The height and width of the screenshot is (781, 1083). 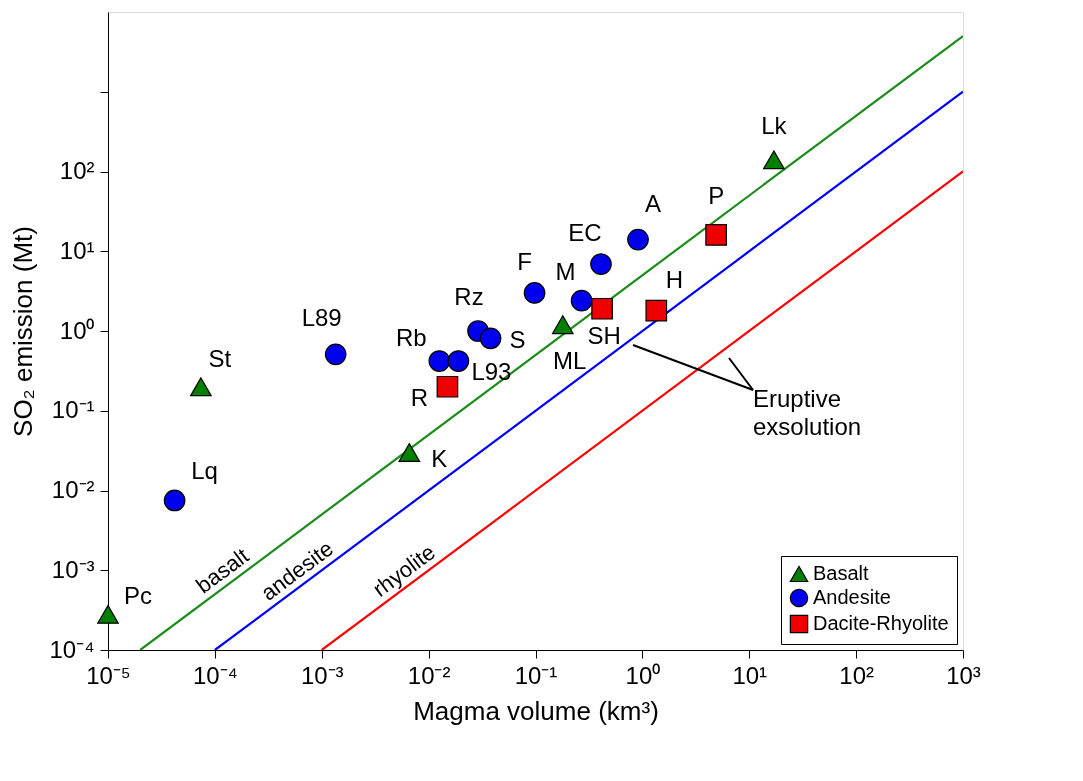 What do you see at coordinates (321, 318) in the screenshot?
I see `annotation: L89` at bounding box center [321, 318].